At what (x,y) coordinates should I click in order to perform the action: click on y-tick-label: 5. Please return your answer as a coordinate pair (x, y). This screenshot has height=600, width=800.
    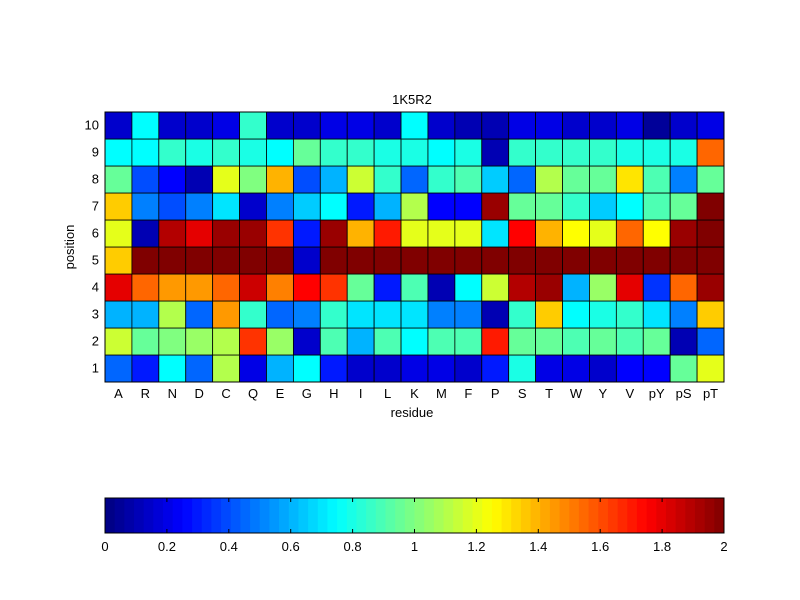
    Looking at the image, I should click on (95, 260).